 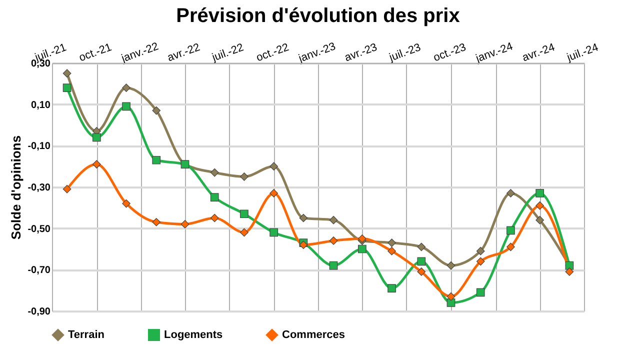 I want to click on x-tick-label: avr.-22, so click(x=184, y=52).